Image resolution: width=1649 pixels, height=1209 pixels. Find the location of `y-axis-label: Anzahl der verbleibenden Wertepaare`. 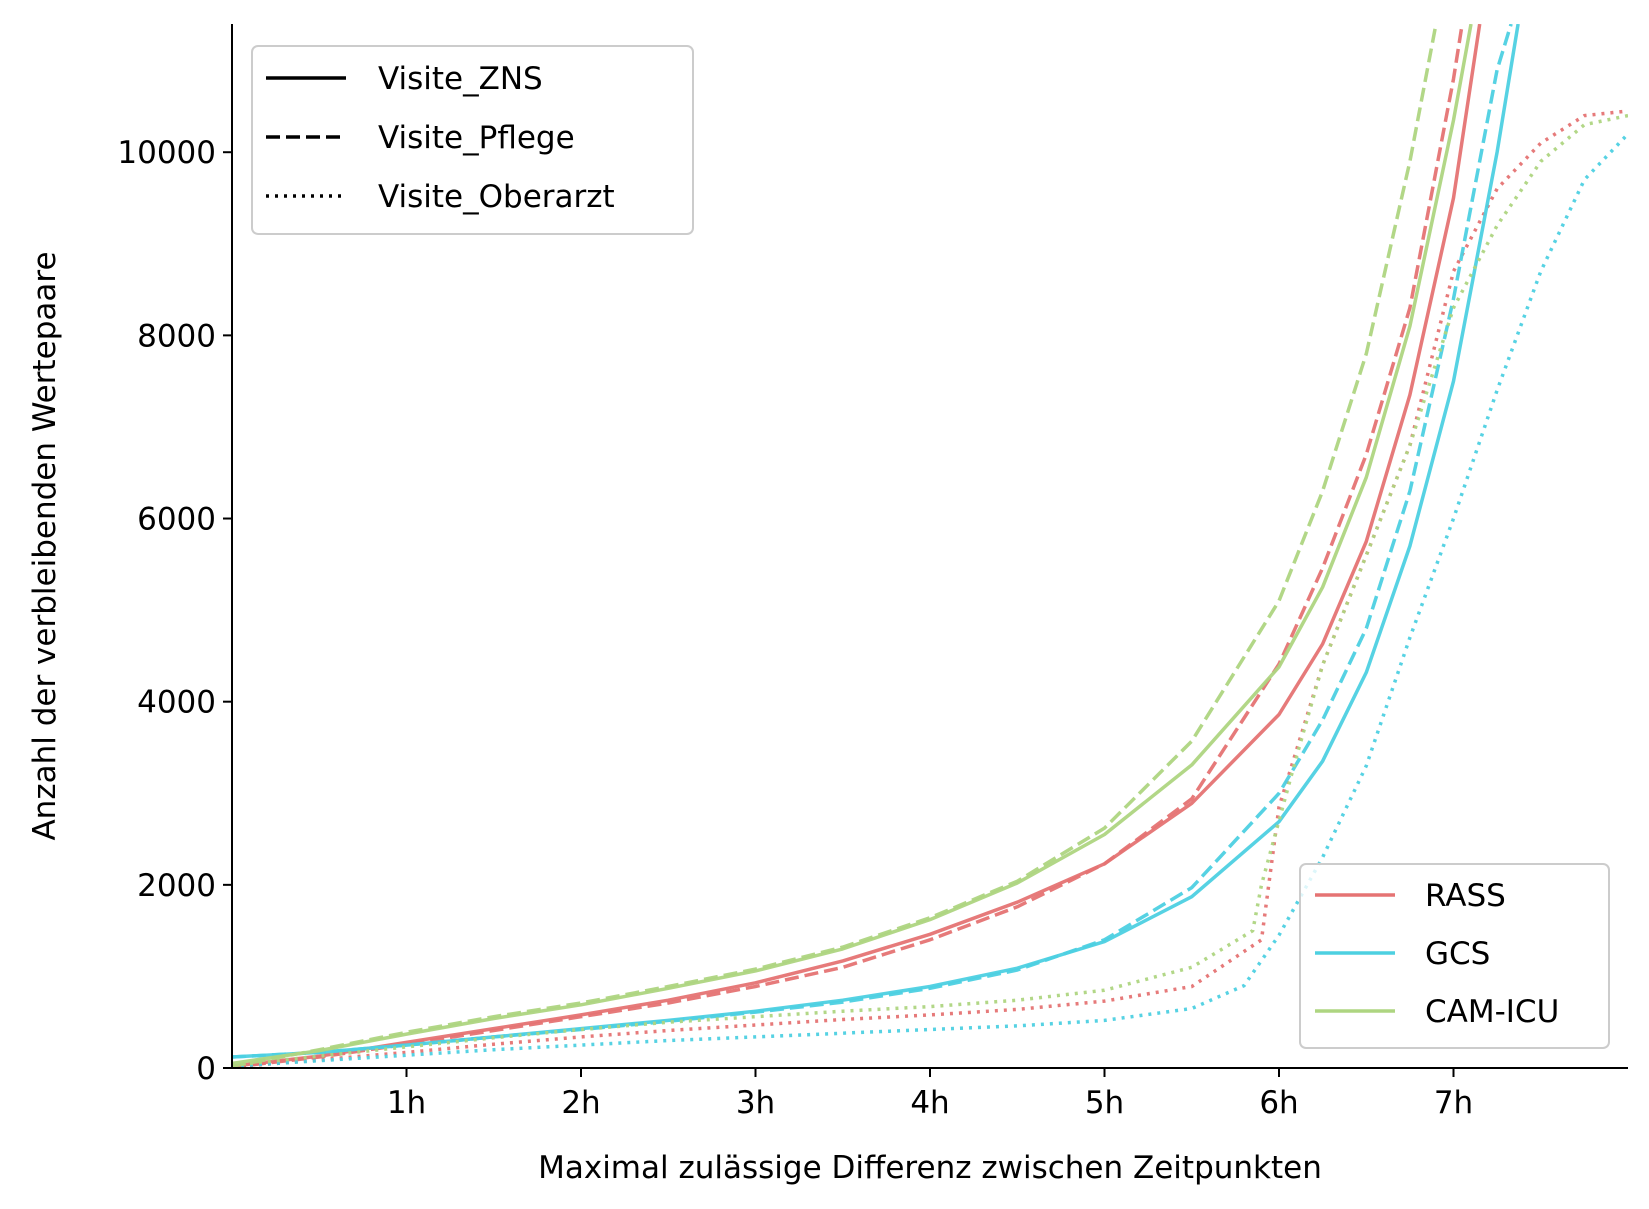

y-axis-label: Anzahl der verbleibenden Wertepaare is located at coordinates (45, 545).